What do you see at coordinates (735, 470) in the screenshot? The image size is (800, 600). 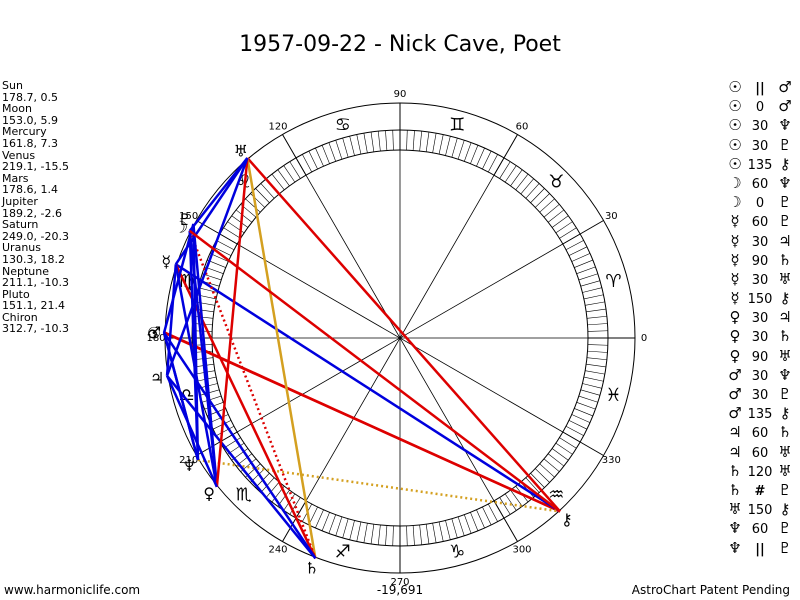 I see `aspect-planet-1: ♄` at bounding box center [735, 470].